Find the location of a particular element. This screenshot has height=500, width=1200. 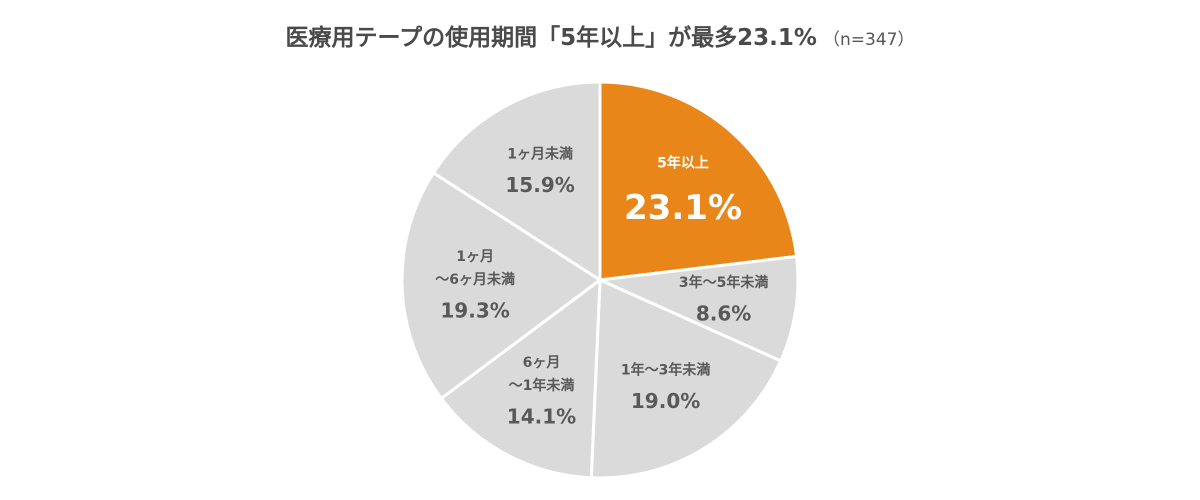

slice-value-label: 19.0% is located at coordinates (665, 401).